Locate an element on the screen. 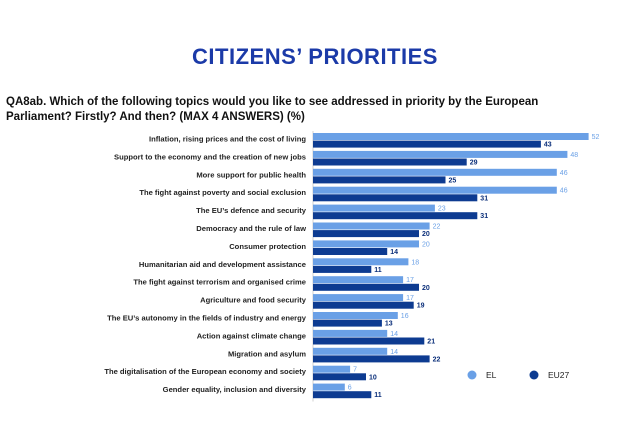  legend-label-el: EL is located at coordinates (491, 375).